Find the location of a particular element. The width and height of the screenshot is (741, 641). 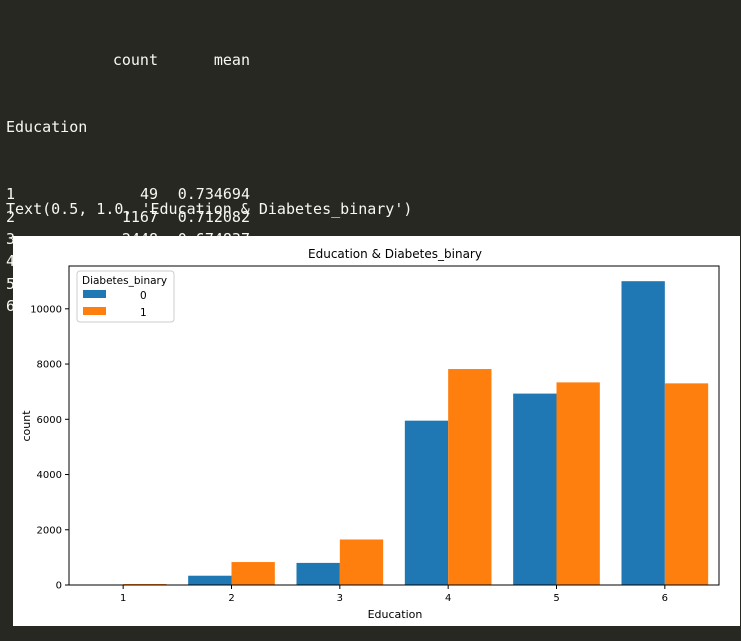

table-header-row: count mean is located at coordinates (128, 60).